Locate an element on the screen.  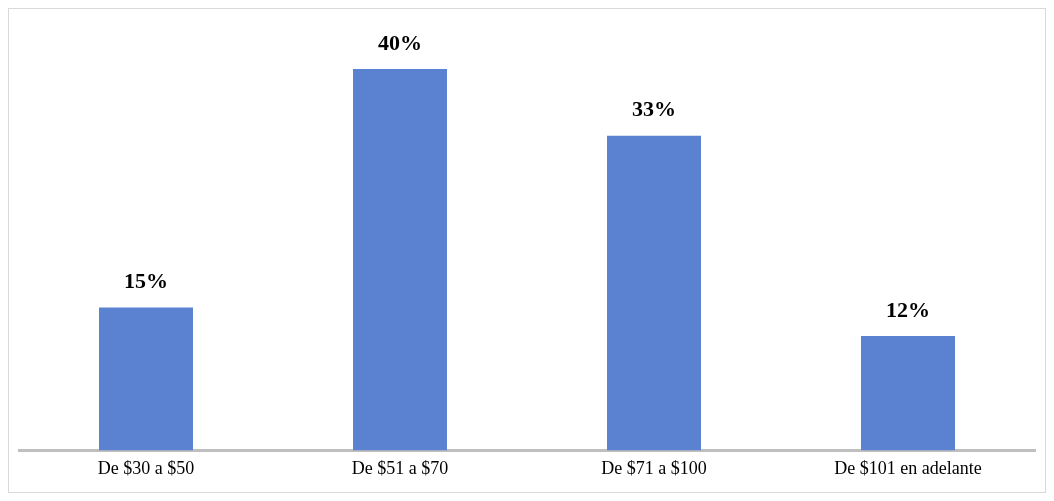
x-tick-label: De $51 a $70 is located at coordinates (400, 467).